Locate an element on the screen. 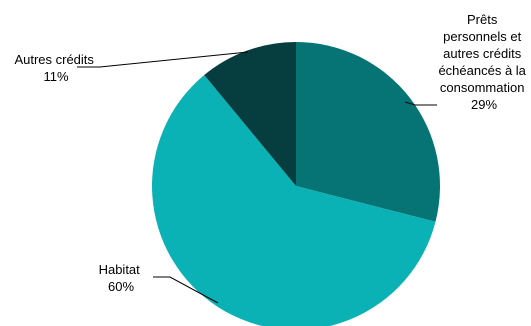 The width and height of the screenshot is (531, 326). slice-label-line: autres crédits is located at coordinates (482, 53).